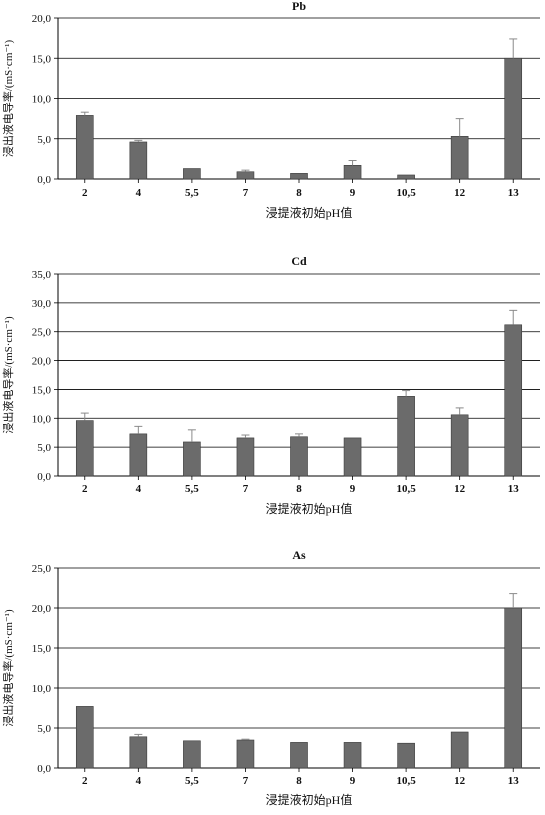 The width and height of the screenshot is (545, 815). What do you see at coordinates (299, 555) in the screenshot?
I see `chart-title: As` at bounding box center [299, 555].